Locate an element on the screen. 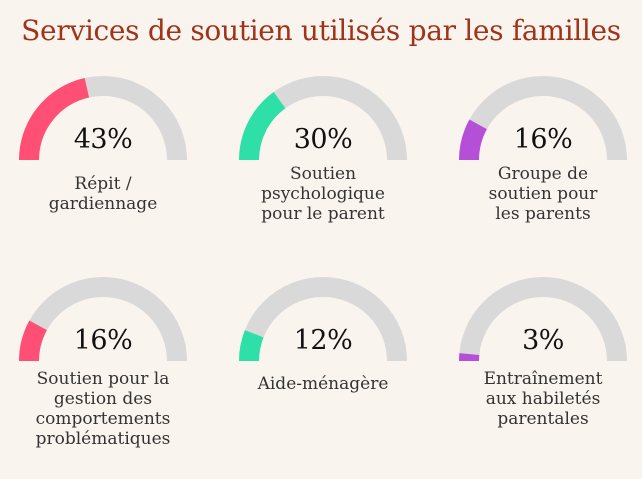 This screenshot has height=479, width=642. gauge-category-label: Répit /gardiennage is located at coordinates (103, 194).